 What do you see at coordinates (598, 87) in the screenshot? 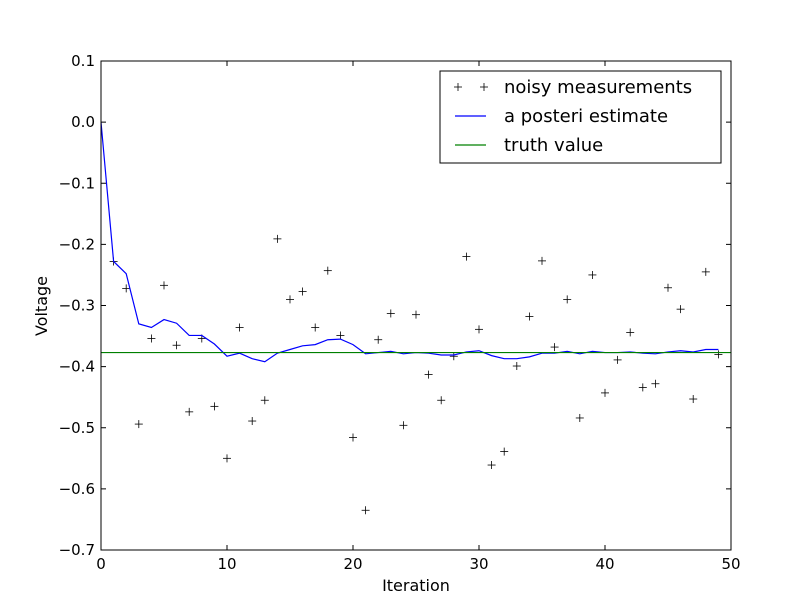
I see `legend-label: noisy measurements` at bounding box center [598, 87].